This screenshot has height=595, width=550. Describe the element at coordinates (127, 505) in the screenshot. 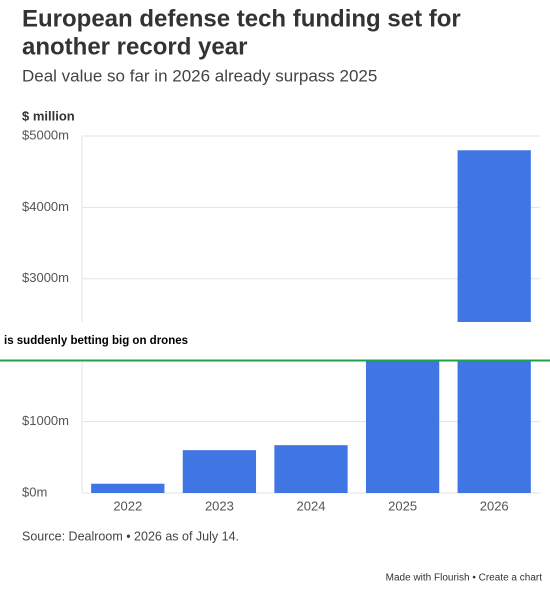

I see `x-tick-label: 2022` at that location.